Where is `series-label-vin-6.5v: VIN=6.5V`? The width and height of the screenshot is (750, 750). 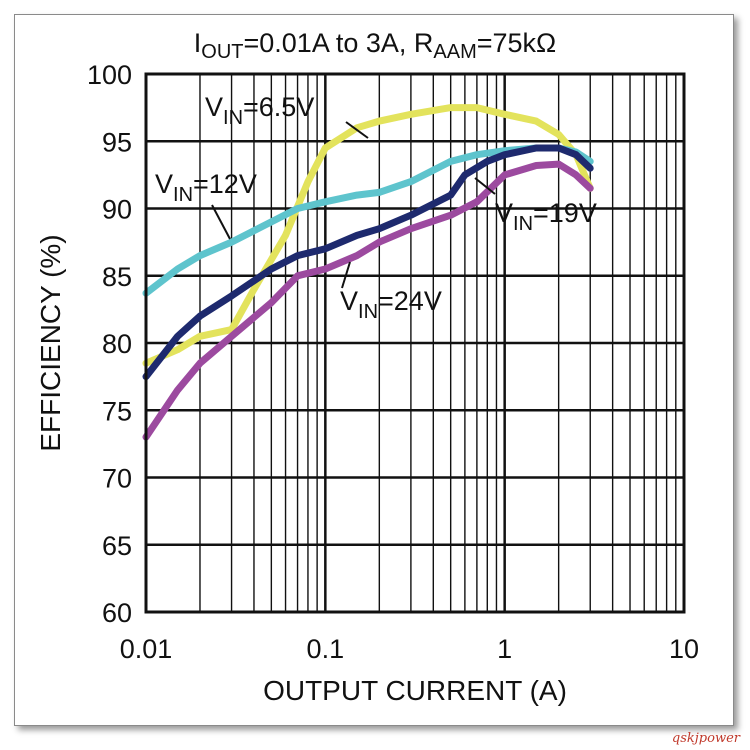 series-label-vin-6.5v: VIN=6.5V is located at coordinates (259, 110).